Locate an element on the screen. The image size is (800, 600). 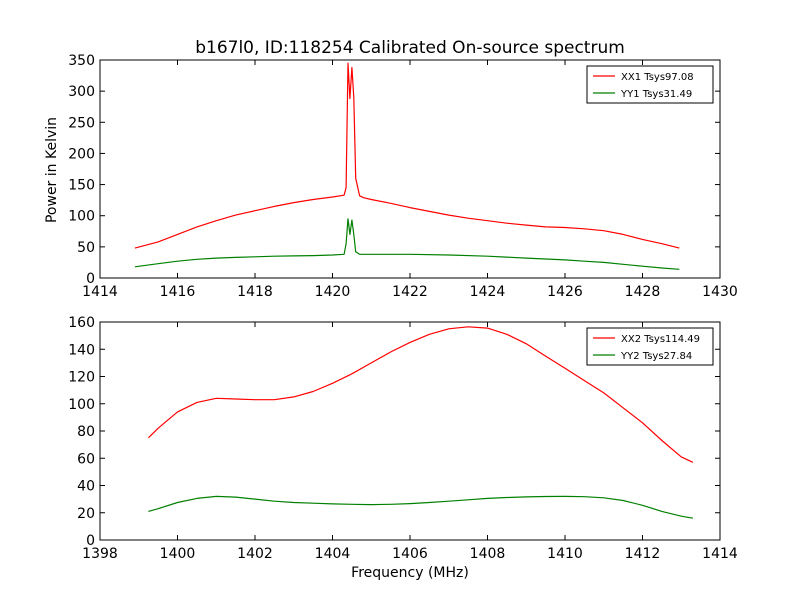
y-tick-label: 120 is located at coordinates (81, 378).